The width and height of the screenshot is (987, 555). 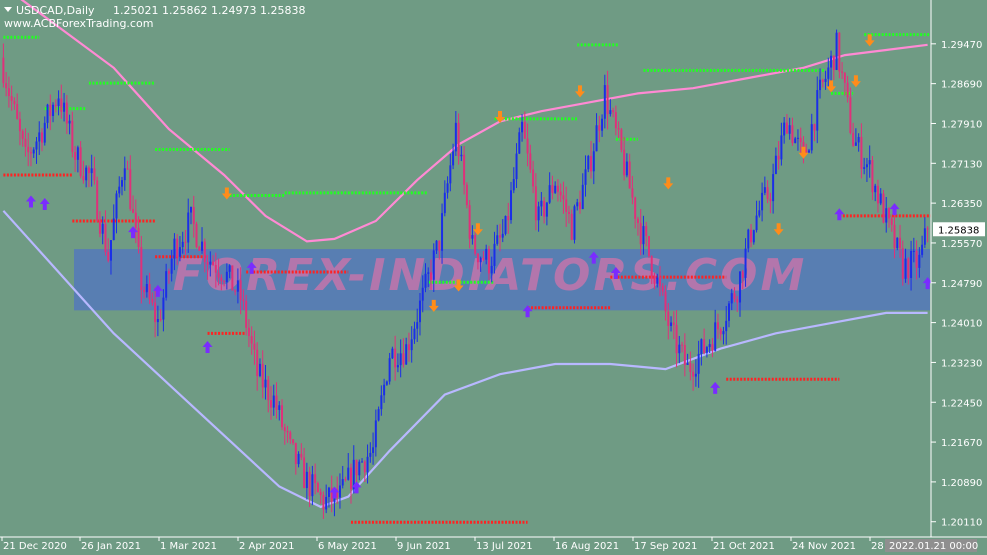 I want to click on price-scale, so click(x=959, y=268).